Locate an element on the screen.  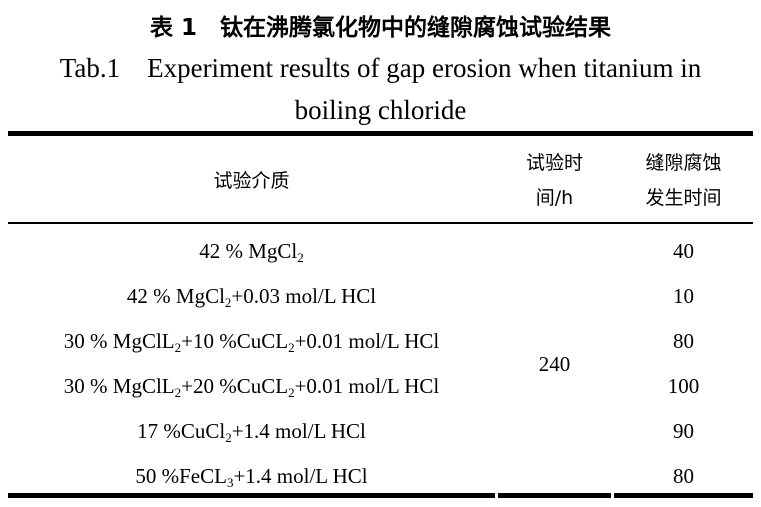
row-medium: 50 %FeCL3+1.4 mol/L HCl is located at coordinates (251, 476).